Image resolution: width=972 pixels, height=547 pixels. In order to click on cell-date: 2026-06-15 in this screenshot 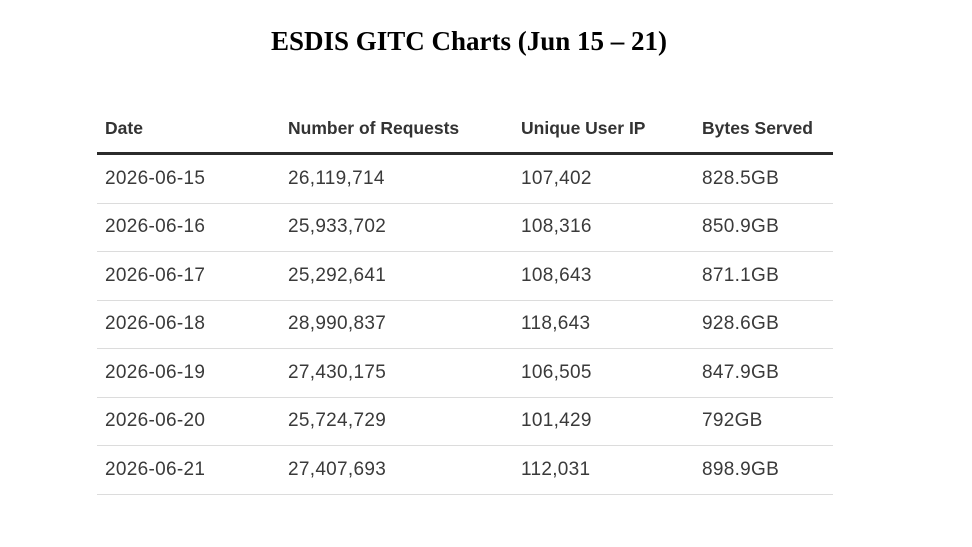, I will do `click(188, 178)`.